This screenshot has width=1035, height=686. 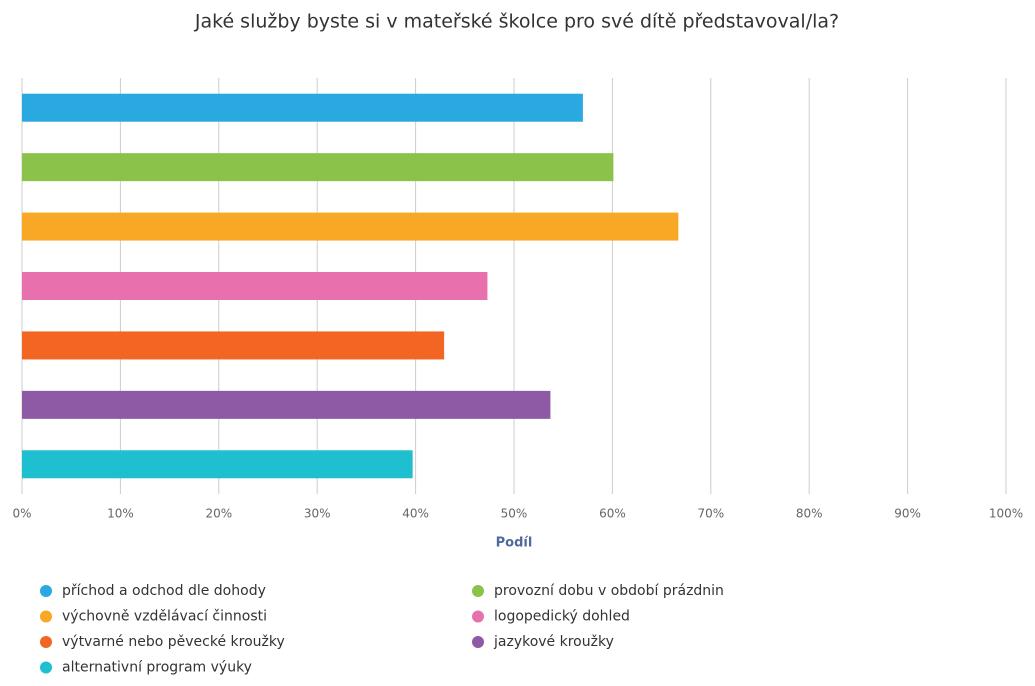 What do you see at coordinates (514, 514) in the screenshot?
I see `x-tick-label: 50%` at bounding box center [514, 514].